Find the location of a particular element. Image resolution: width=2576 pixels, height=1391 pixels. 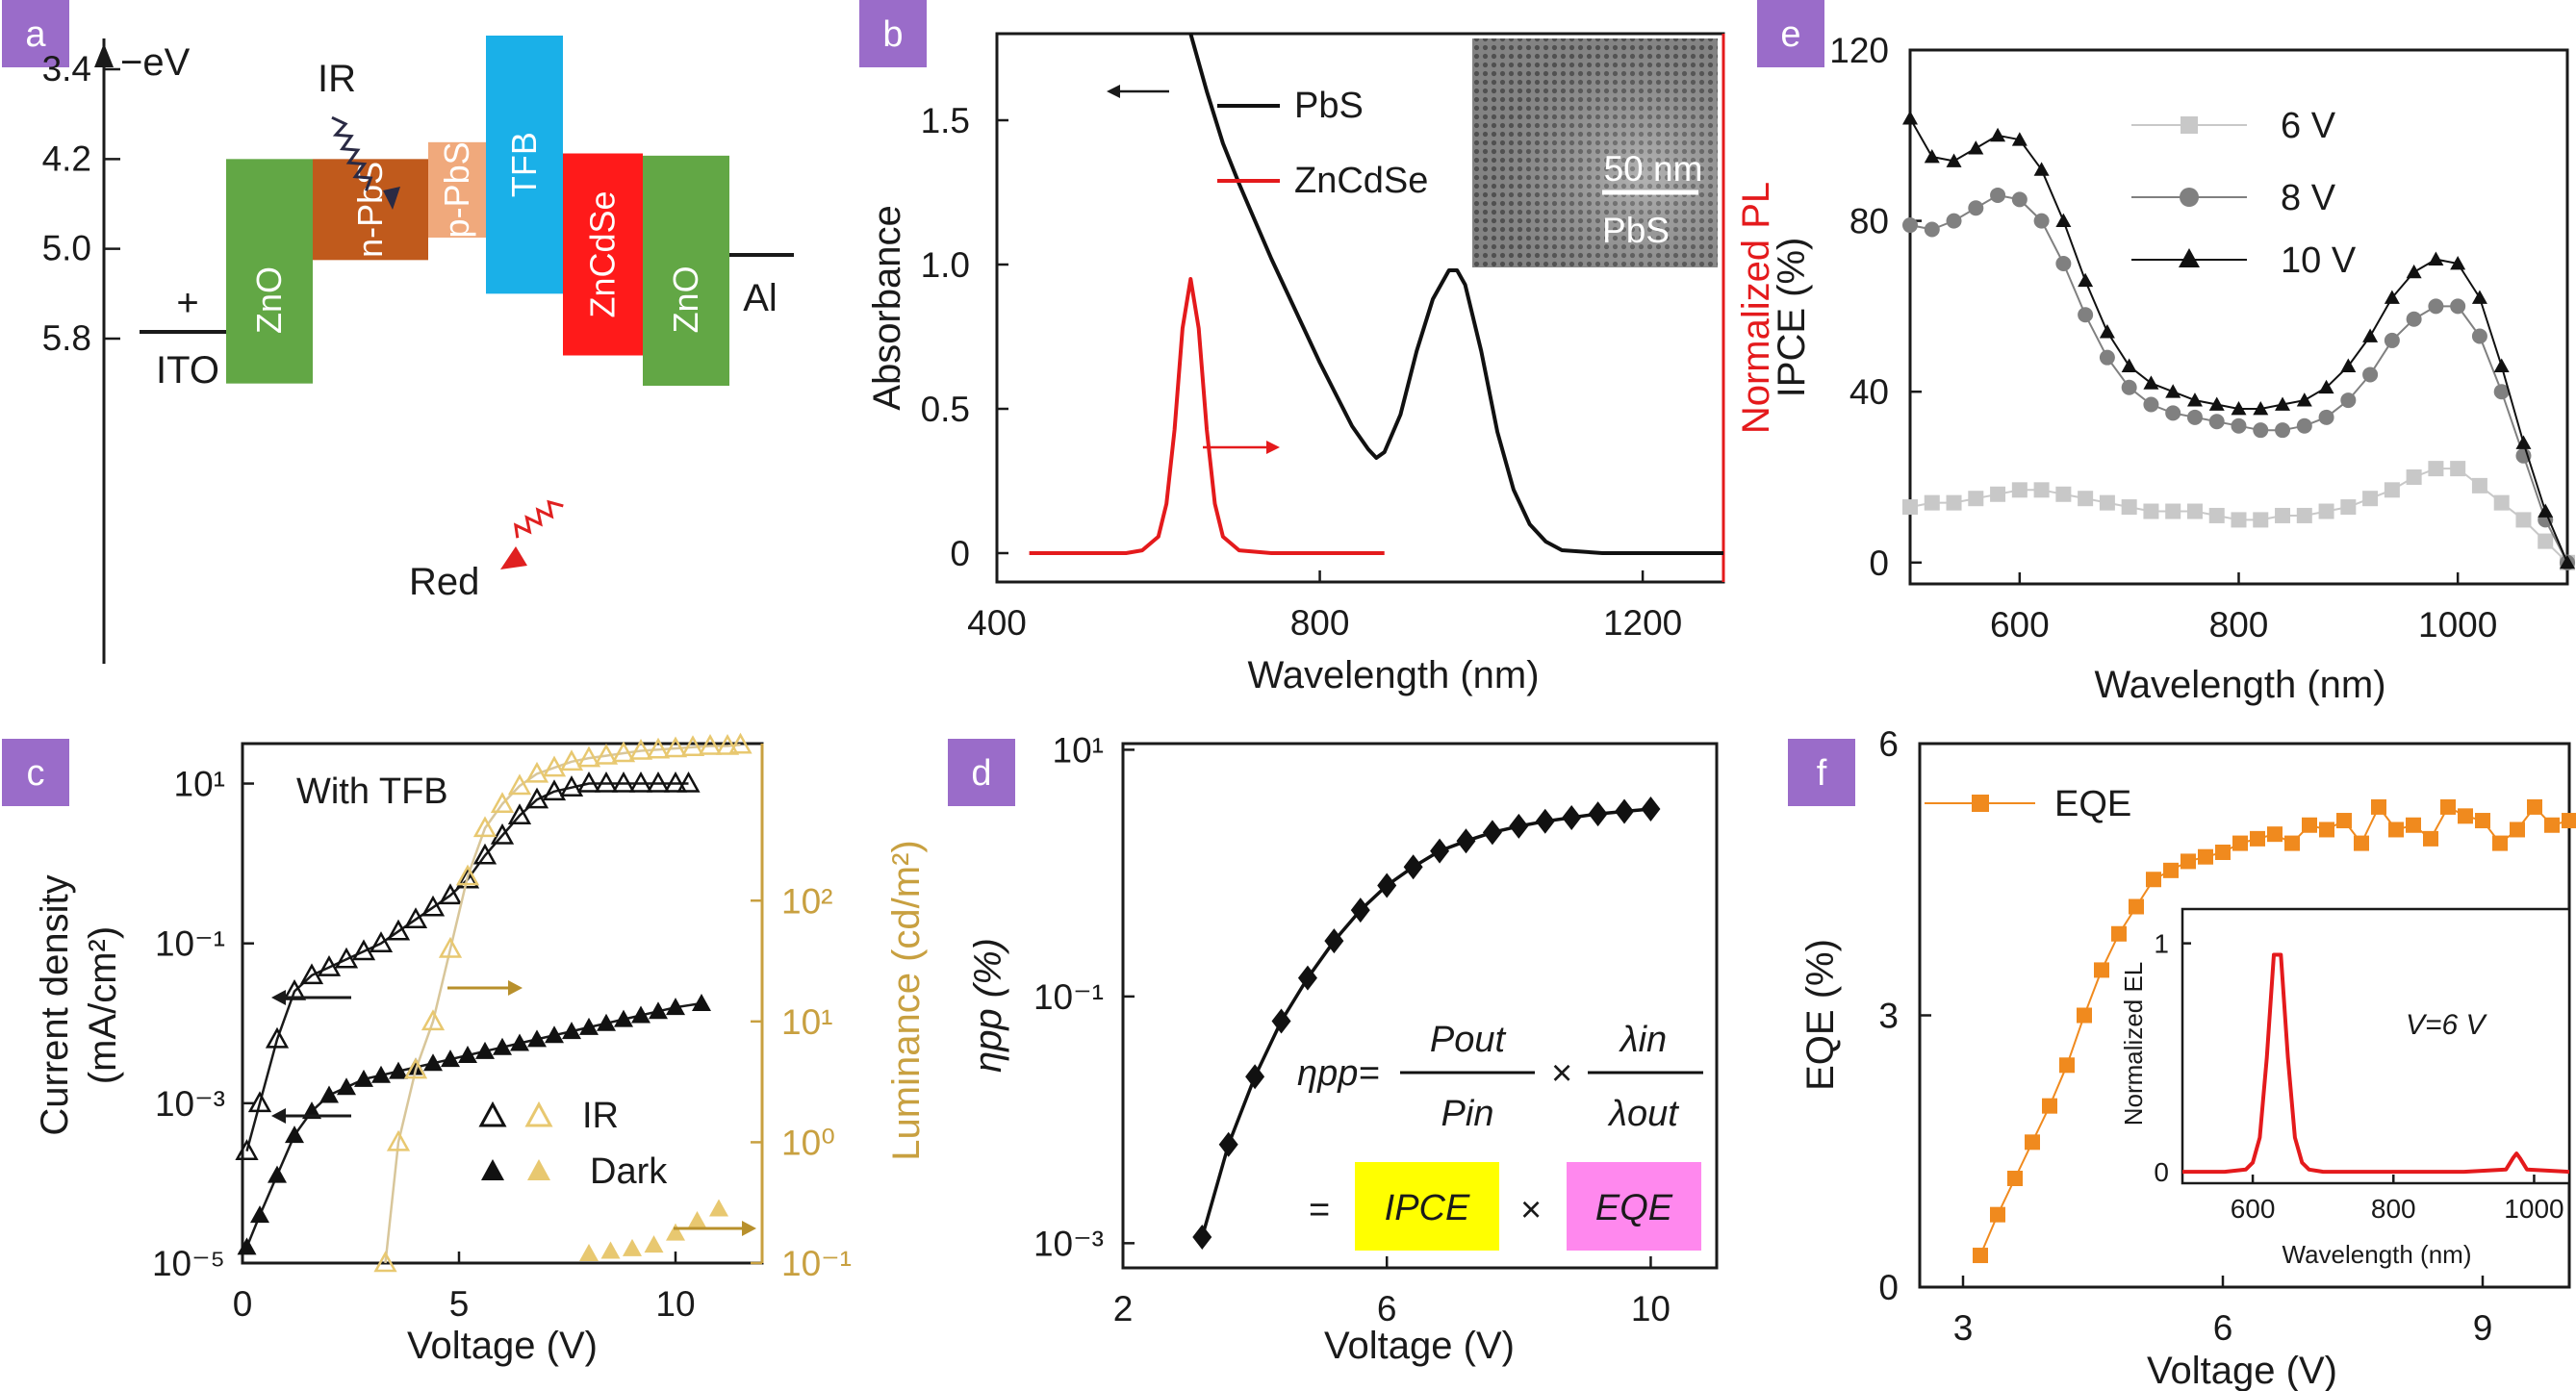

inset-y-tick-label: 0 is located at coordinates (2161, 1172).